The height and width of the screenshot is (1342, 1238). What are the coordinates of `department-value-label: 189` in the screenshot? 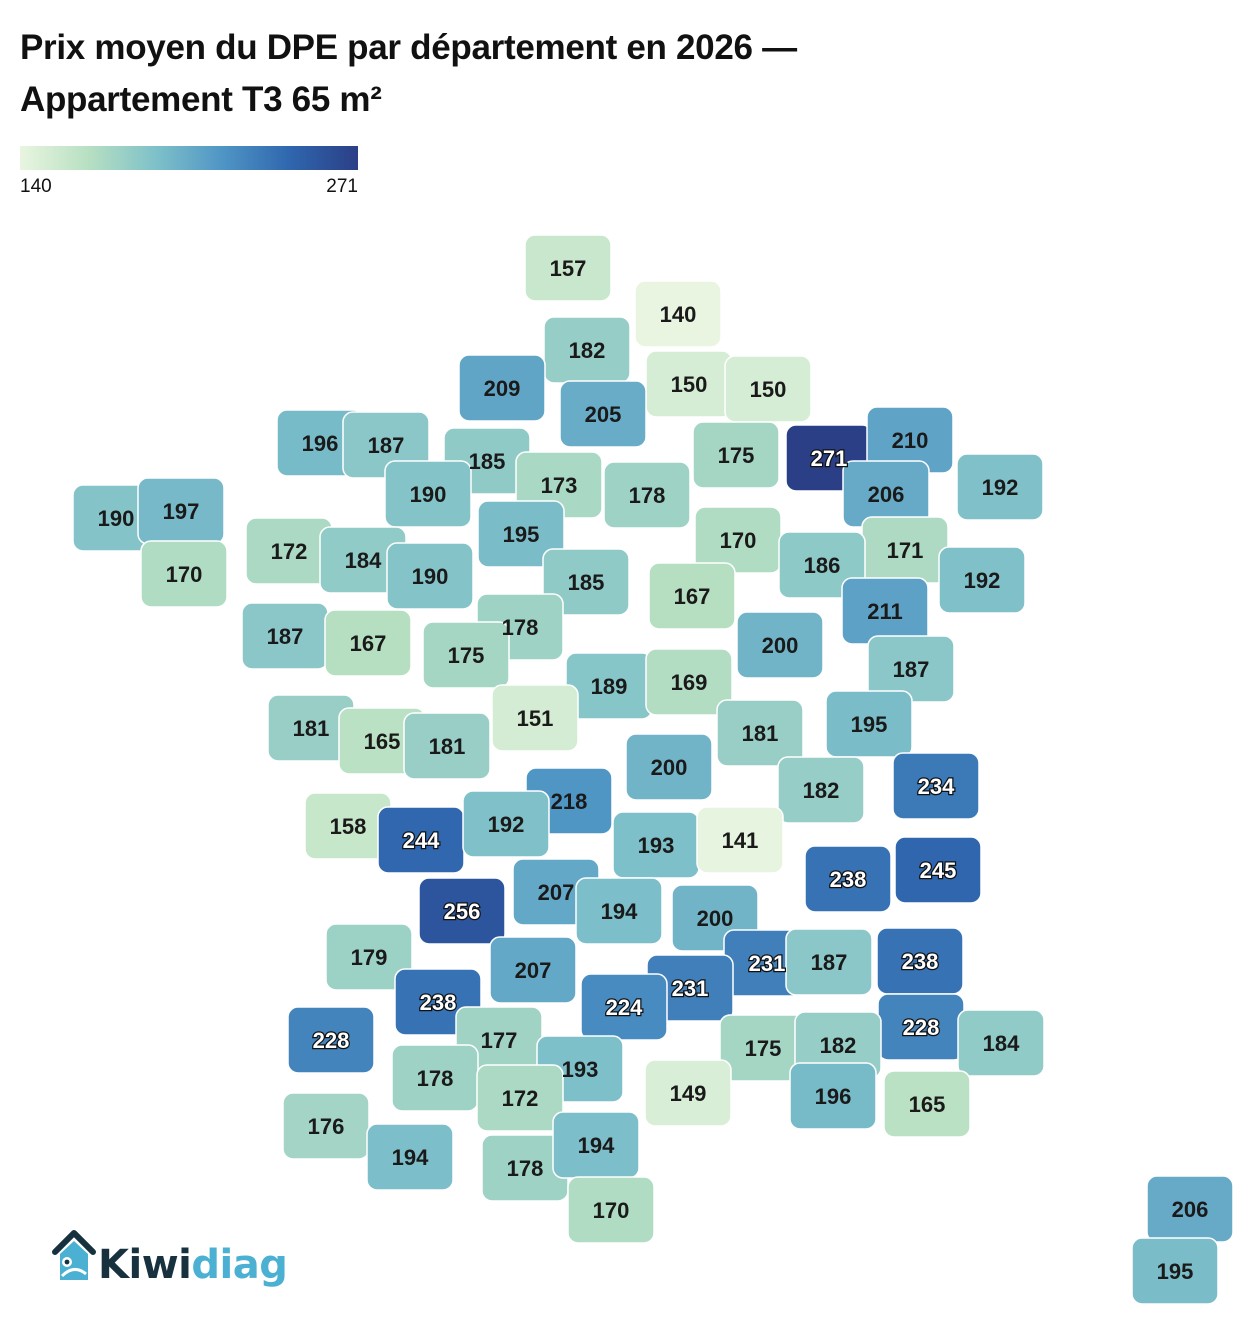 It's located at (609, 686).